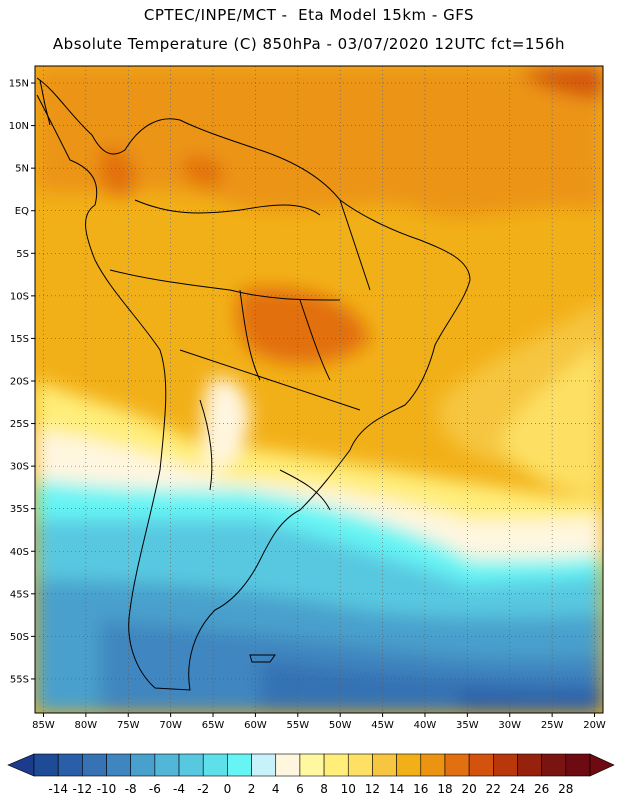 This screenshot has width=618, height=800. What do you see at coordinates (22, 254) in the screenshot?
I see `lat-tick-label: 5S` at bounding box center [22, 254].